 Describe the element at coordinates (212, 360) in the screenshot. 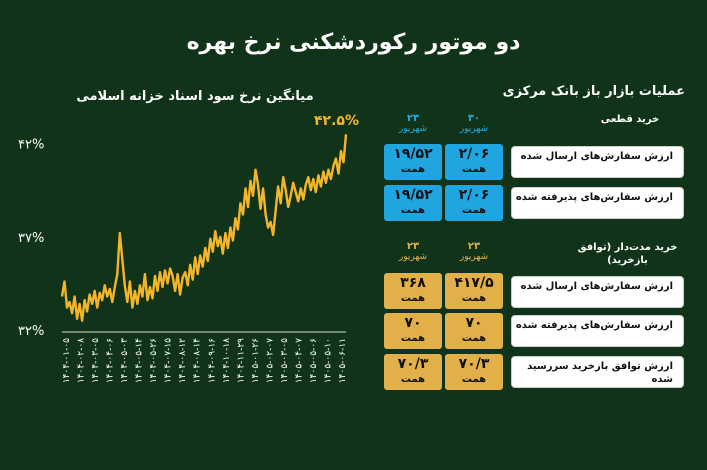

I see `x-tick-label: ۱۴۰۴-۰۹-۱۶` at that location.